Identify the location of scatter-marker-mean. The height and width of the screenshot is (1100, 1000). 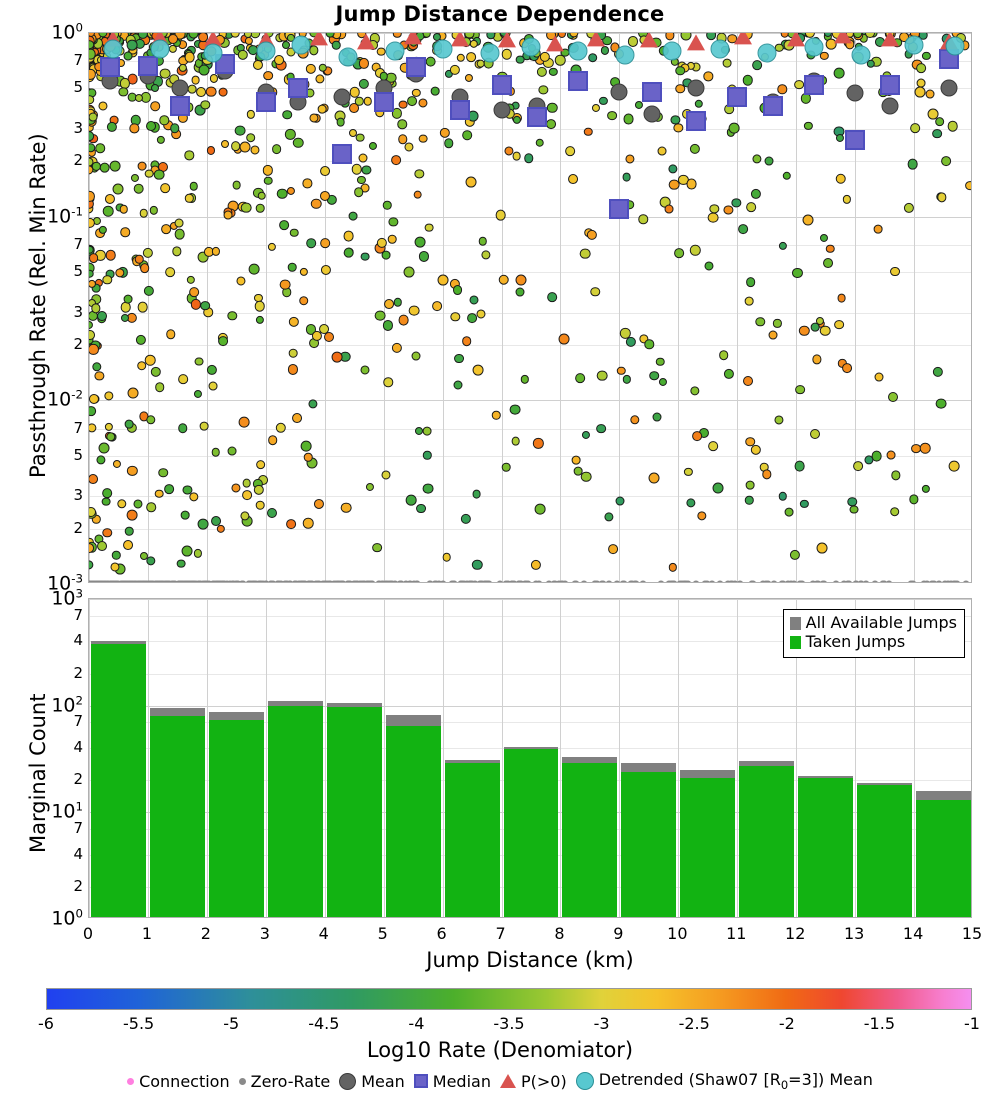
(180, 88).